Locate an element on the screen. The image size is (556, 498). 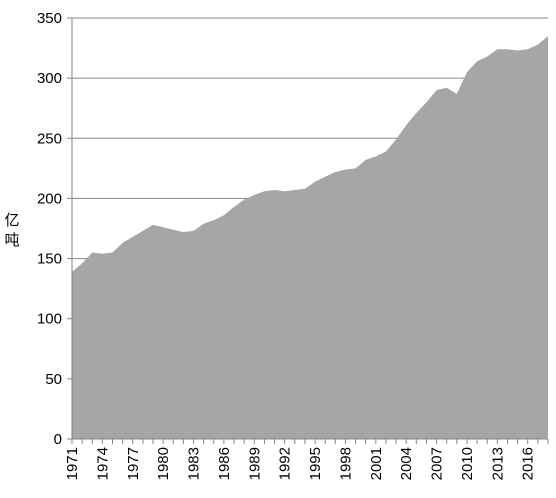
y-tick-label: 100 is located at coordinates (49, 319).